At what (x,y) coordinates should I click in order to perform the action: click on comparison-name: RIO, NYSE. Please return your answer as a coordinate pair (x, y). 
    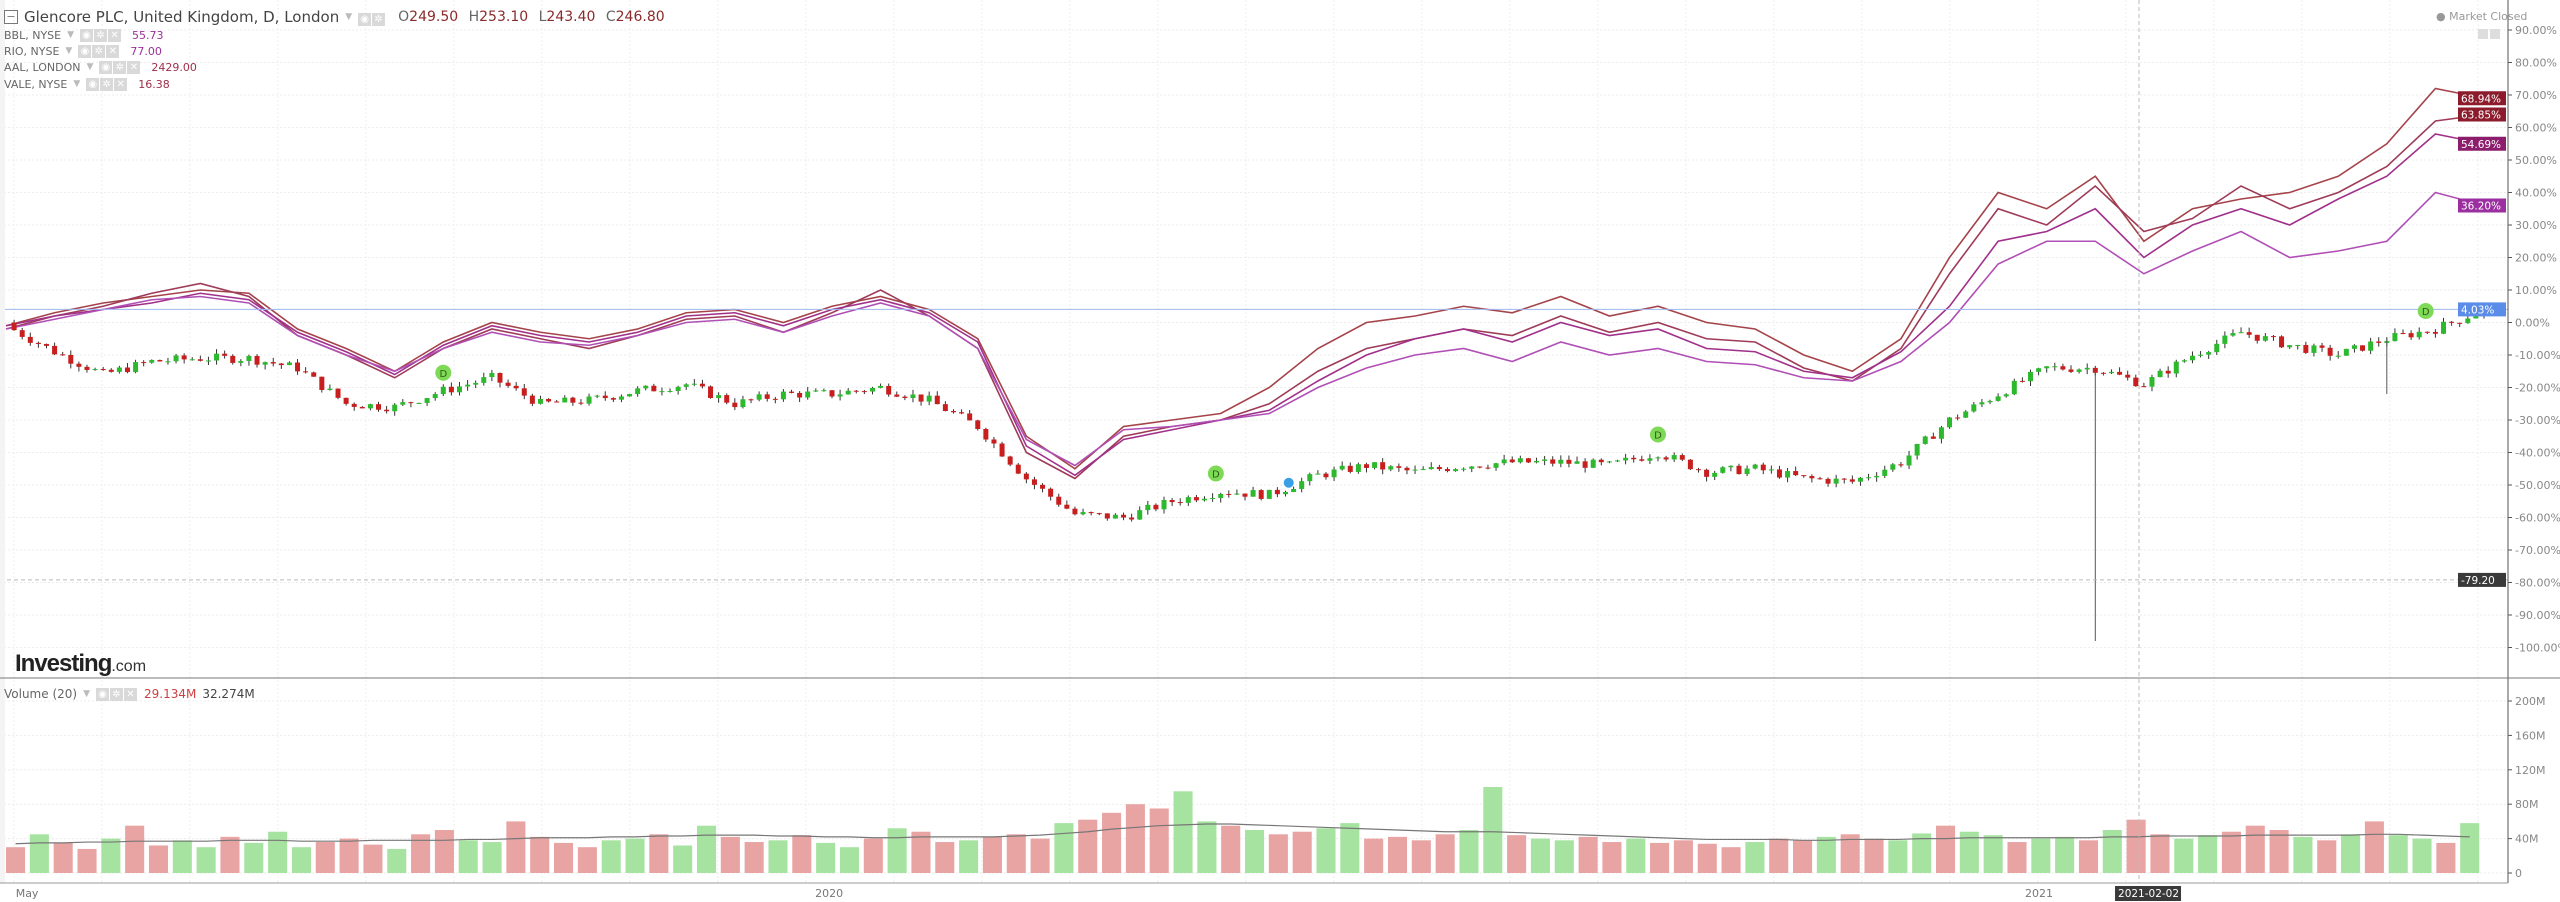
    Looking at the image, I should click on (32, 51).